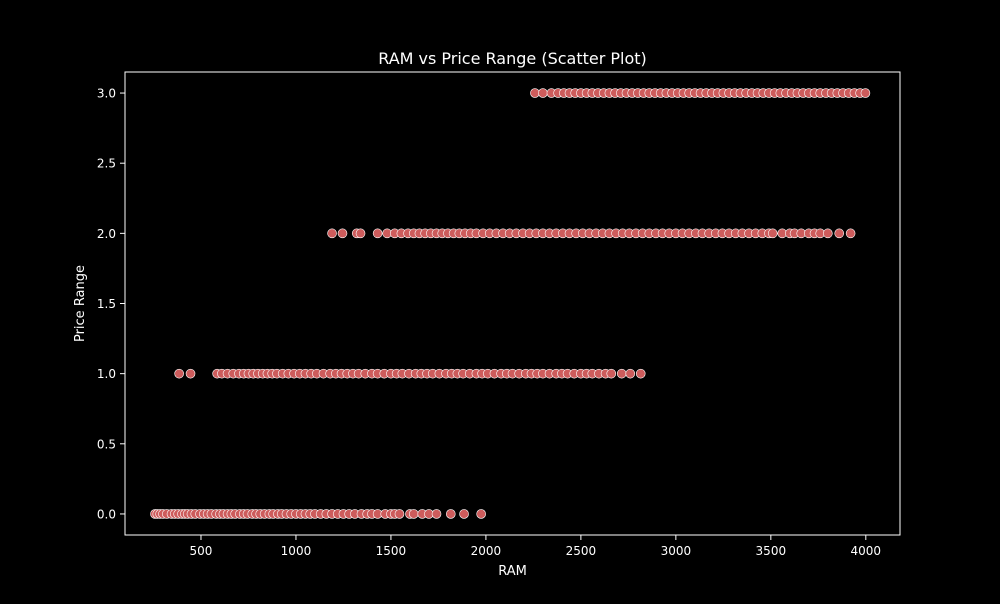 This screenshot has width=1000, height=604. I want to click on y-tick-label: 0.0, so click(106, 514).